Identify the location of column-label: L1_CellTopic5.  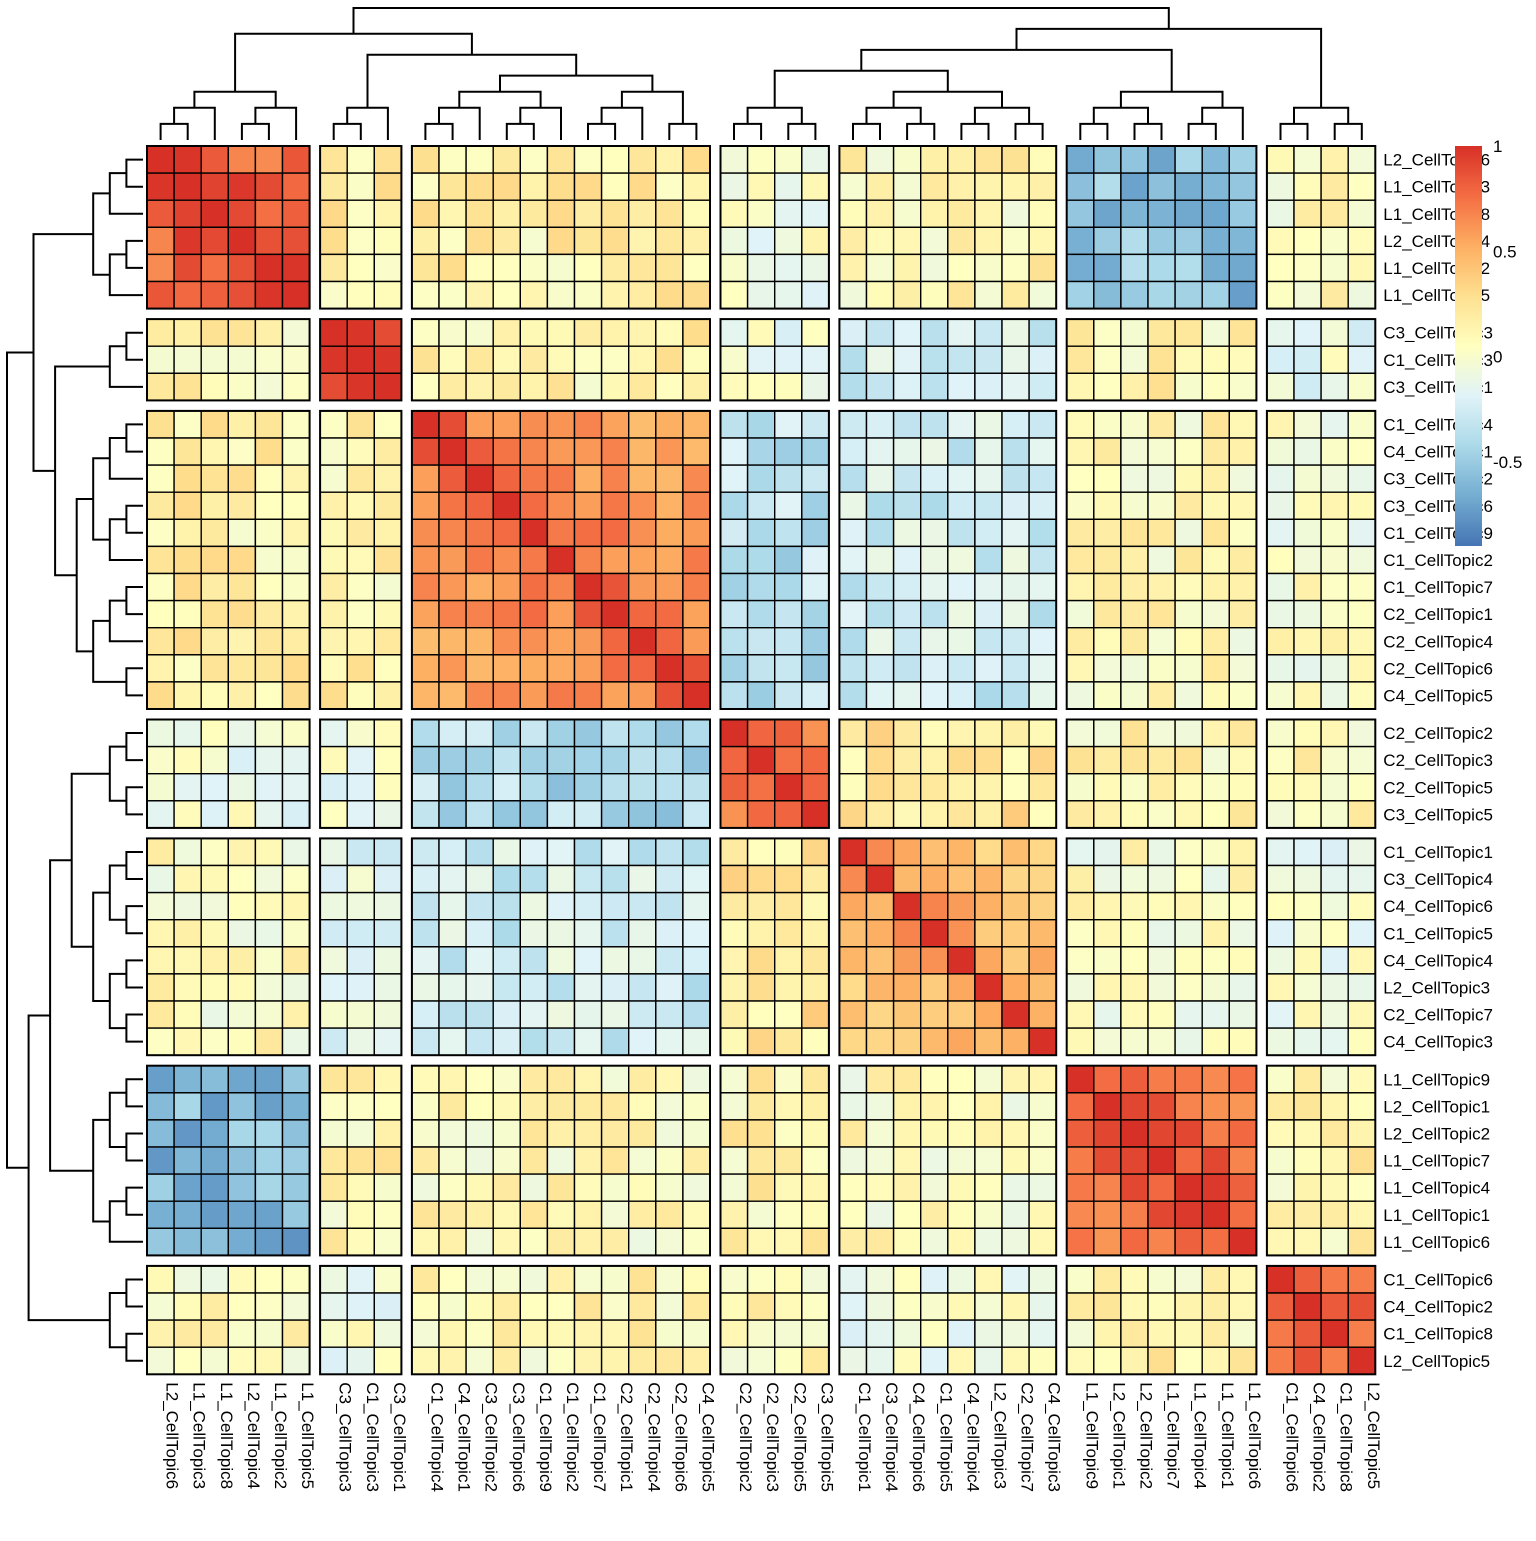
(307, 1435).